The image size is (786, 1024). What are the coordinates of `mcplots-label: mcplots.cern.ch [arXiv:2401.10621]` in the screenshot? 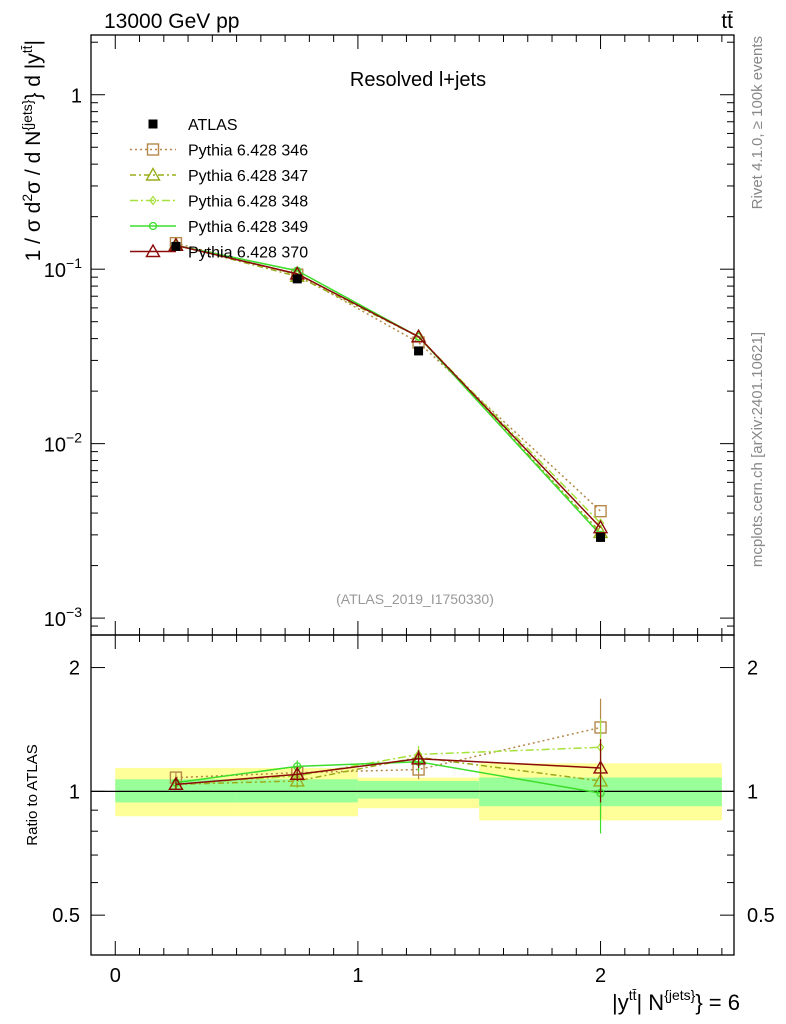 It's located at (757, 449).